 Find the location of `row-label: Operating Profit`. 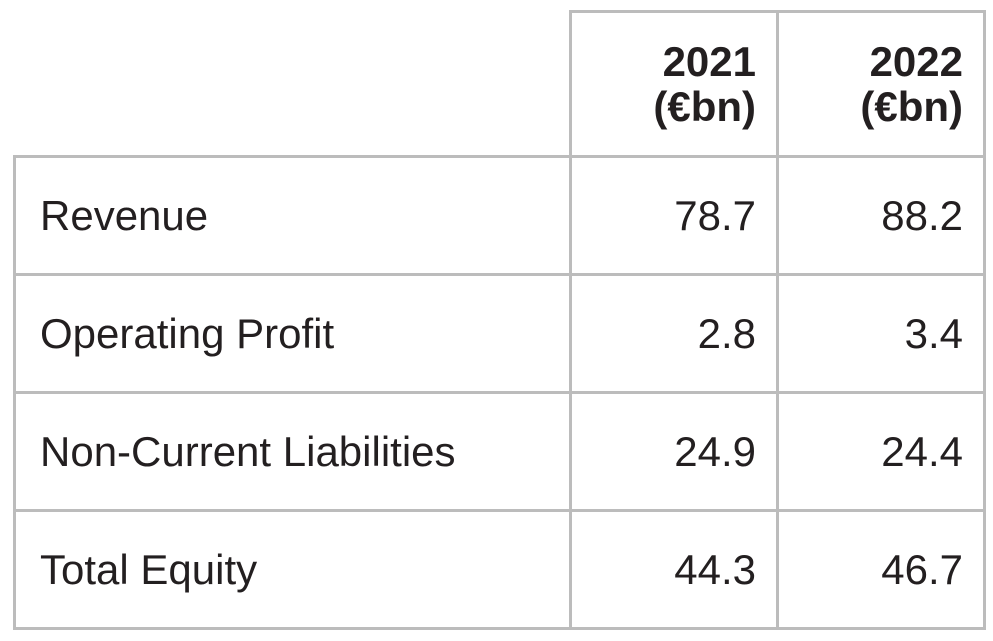

row-label: Operating Profit is located at coordinates (292, 333).